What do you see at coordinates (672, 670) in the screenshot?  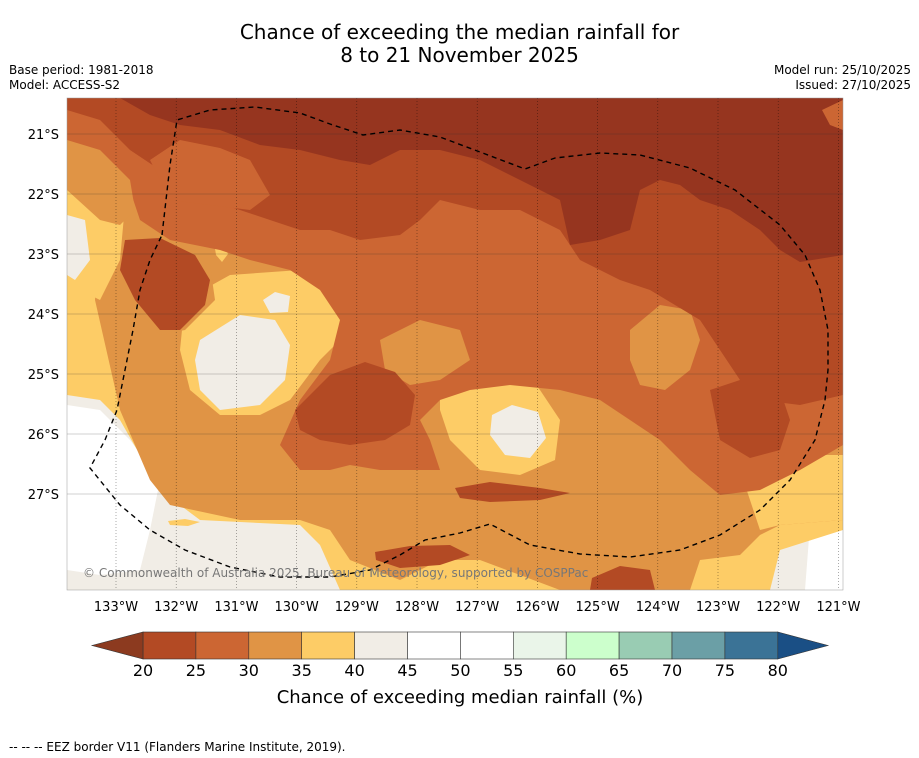 I see `colorbar-tick-label: 70` at bounding box center [672, 670].